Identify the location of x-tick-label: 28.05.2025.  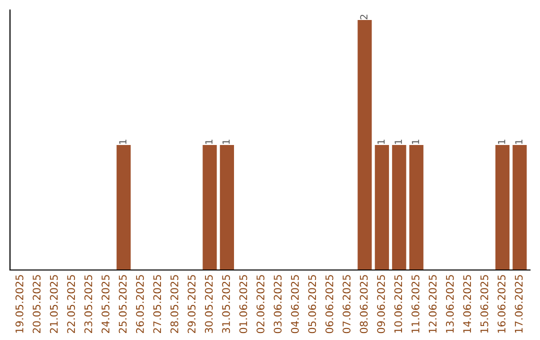
(174, 304).